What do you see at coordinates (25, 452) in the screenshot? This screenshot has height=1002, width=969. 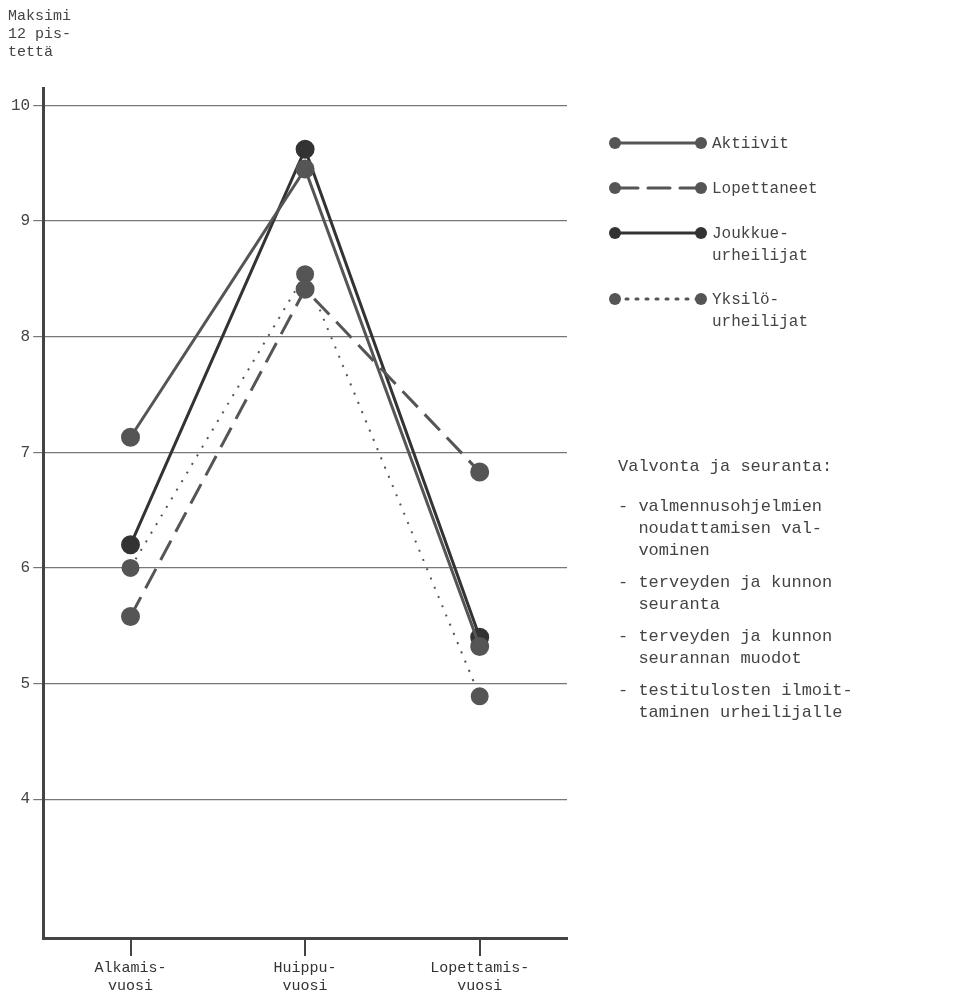 I see `y-tick-label: 7` at bounding box center [25, 452].